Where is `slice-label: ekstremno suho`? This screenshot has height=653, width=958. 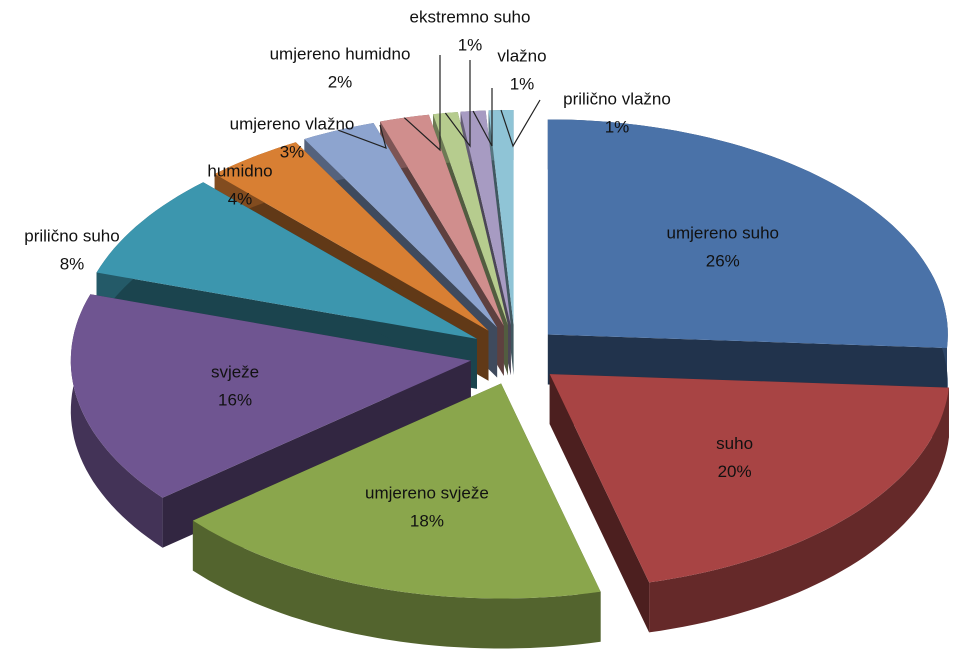 slice-label: ekstremno suho is located at coordinates (470, 16).